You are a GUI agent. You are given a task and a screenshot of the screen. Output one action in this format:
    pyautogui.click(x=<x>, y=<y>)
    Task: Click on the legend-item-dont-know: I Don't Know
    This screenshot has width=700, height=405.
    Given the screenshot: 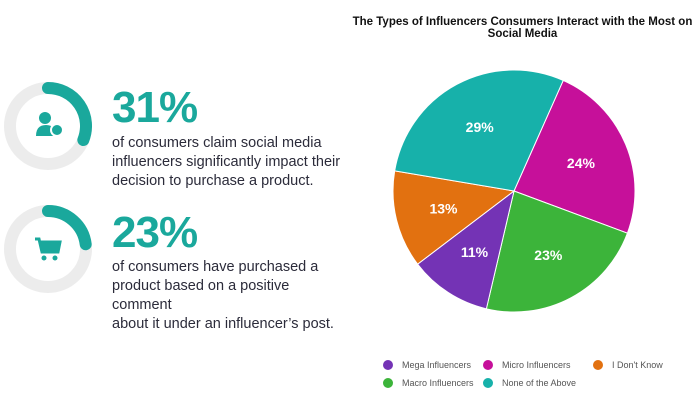 What is the action you would take?
    pyautogui.click(x=628, y=365)
    